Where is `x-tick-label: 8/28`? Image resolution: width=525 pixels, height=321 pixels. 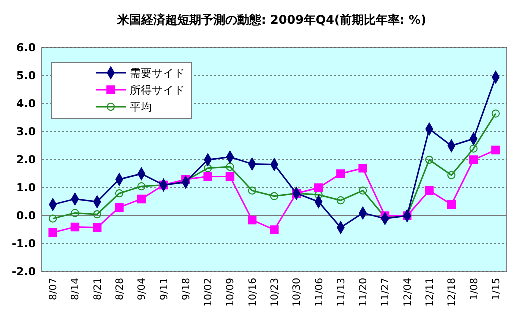 x-tick-label: 8/28 is located at coordinates (120, 289).